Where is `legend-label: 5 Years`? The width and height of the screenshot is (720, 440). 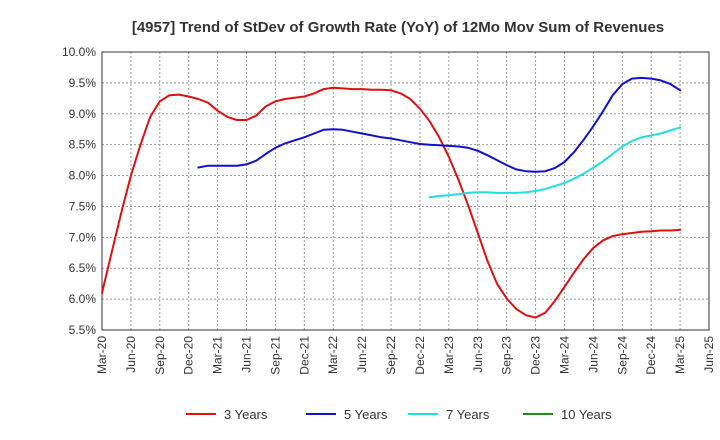 legend-label: 5 Years is located at coordinates (366, 414).